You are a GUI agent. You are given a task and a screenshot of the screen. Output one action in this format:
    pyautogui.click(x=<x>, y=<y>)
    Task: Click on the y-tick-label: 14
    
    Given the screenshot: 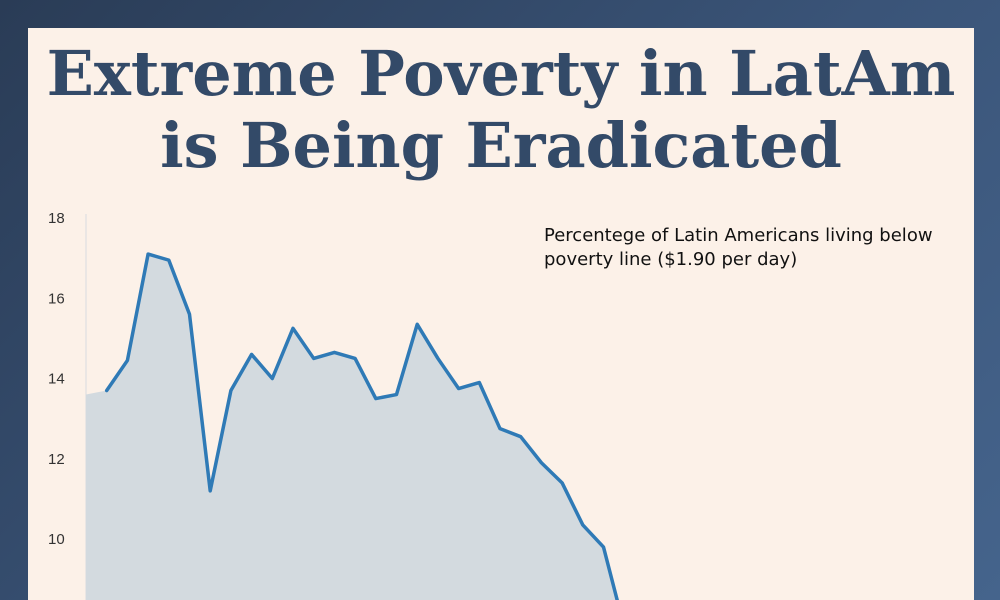 What is the action you would take?
    pyautogui.click(x=56, y=379)
    